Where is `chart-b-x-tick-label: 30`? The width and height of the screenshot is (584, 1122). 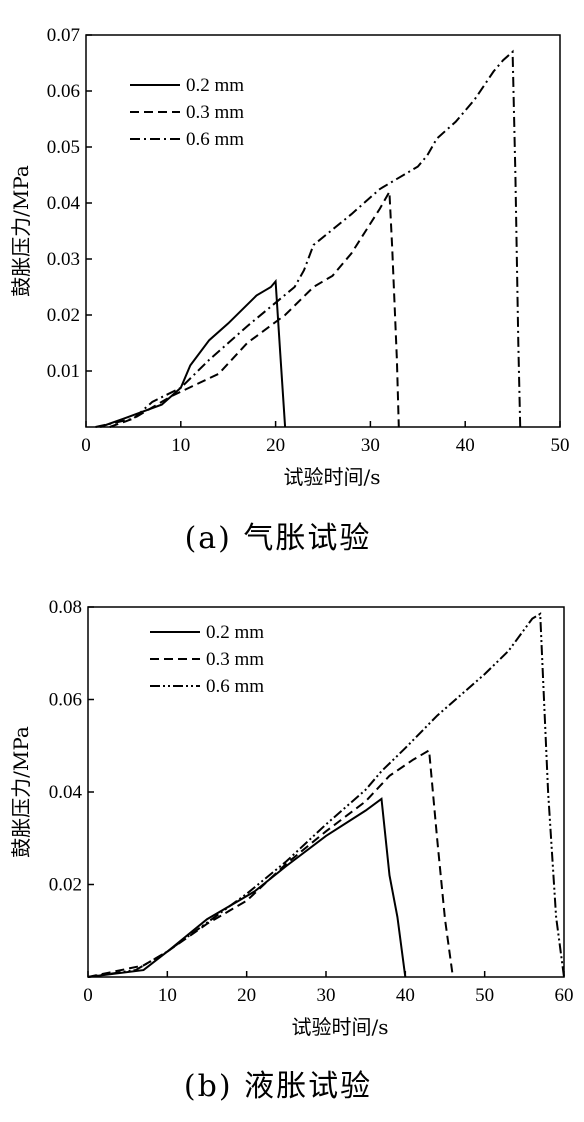 chart-b-x-tick-label: 30 is located at coordinates (326, 995).